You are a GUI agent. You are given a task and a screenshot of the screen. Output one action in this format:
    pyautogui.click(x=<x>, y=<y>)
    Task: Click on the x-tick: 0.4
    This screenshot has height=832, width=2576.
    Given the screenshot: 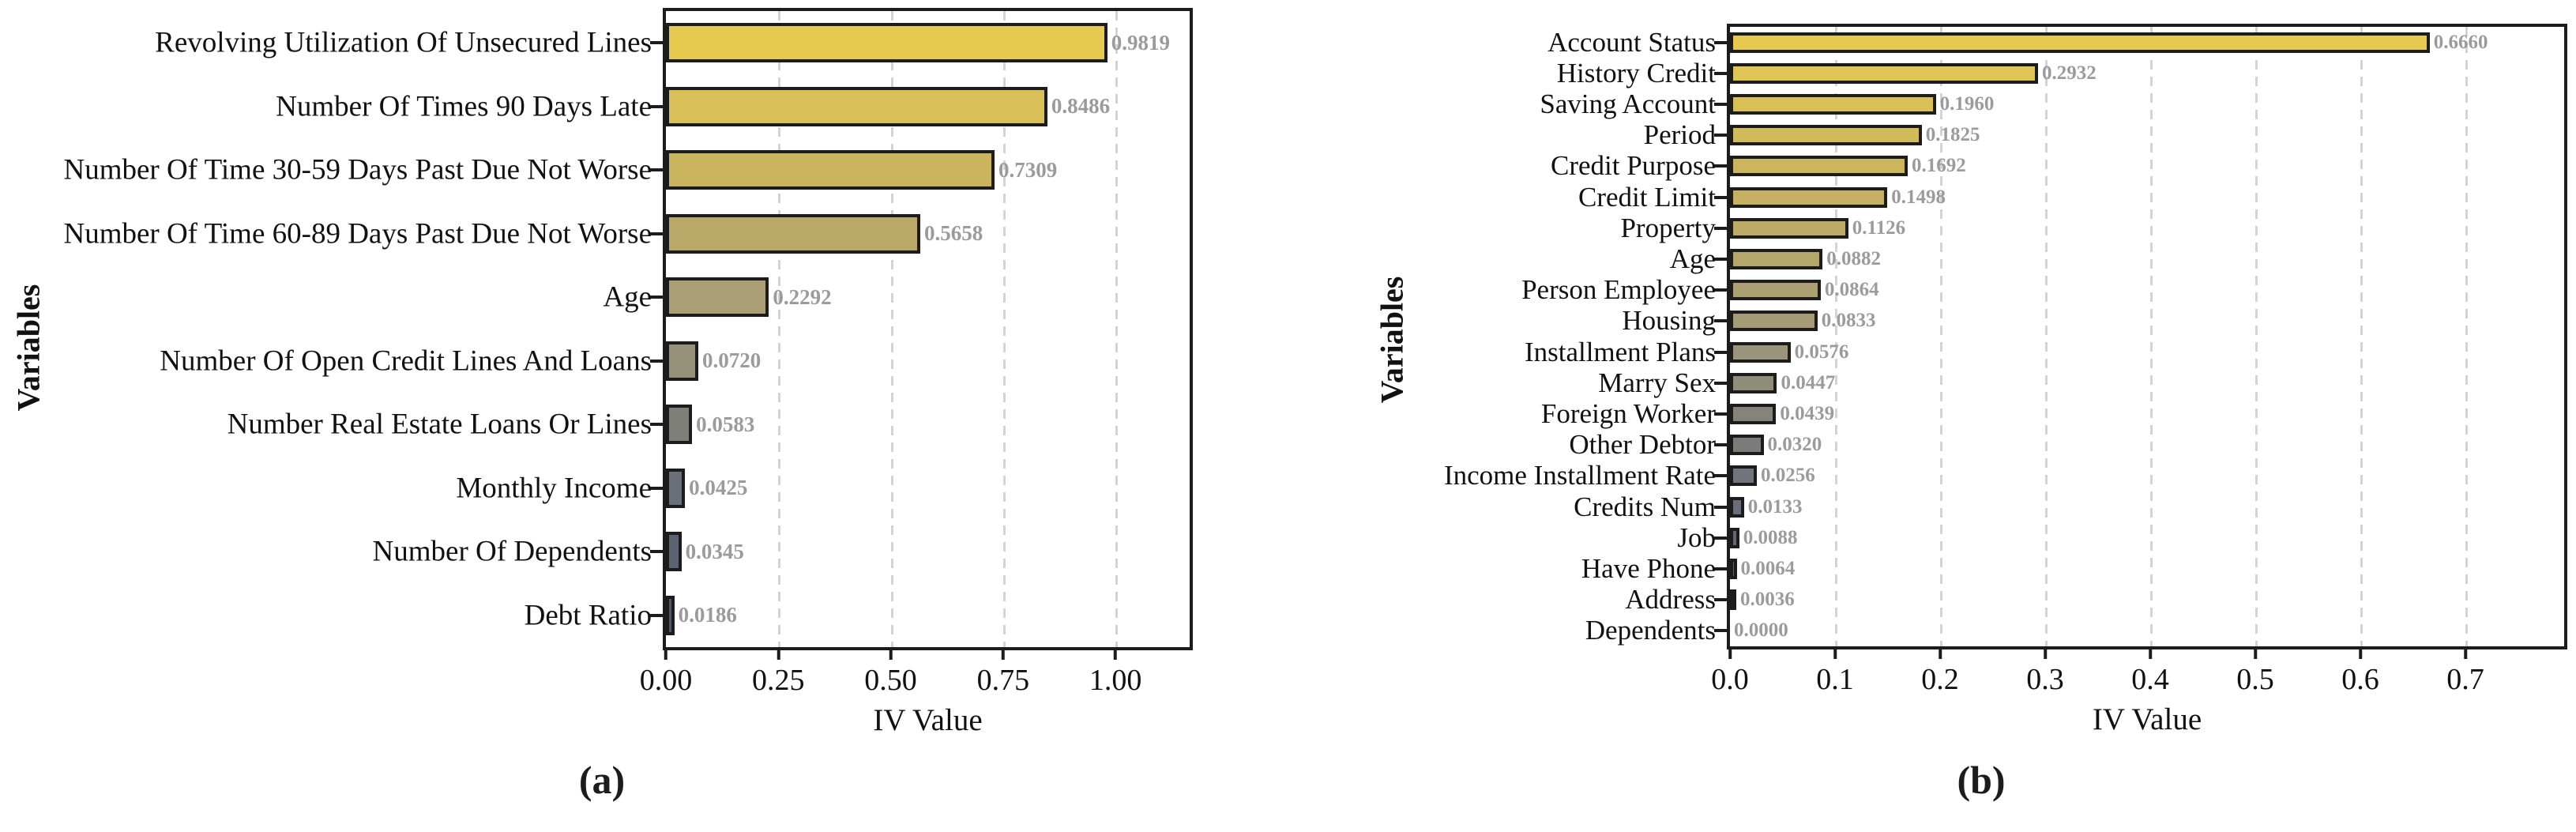 What is the action you would take?
    pyautogui.click(x=2150, y=671)
    